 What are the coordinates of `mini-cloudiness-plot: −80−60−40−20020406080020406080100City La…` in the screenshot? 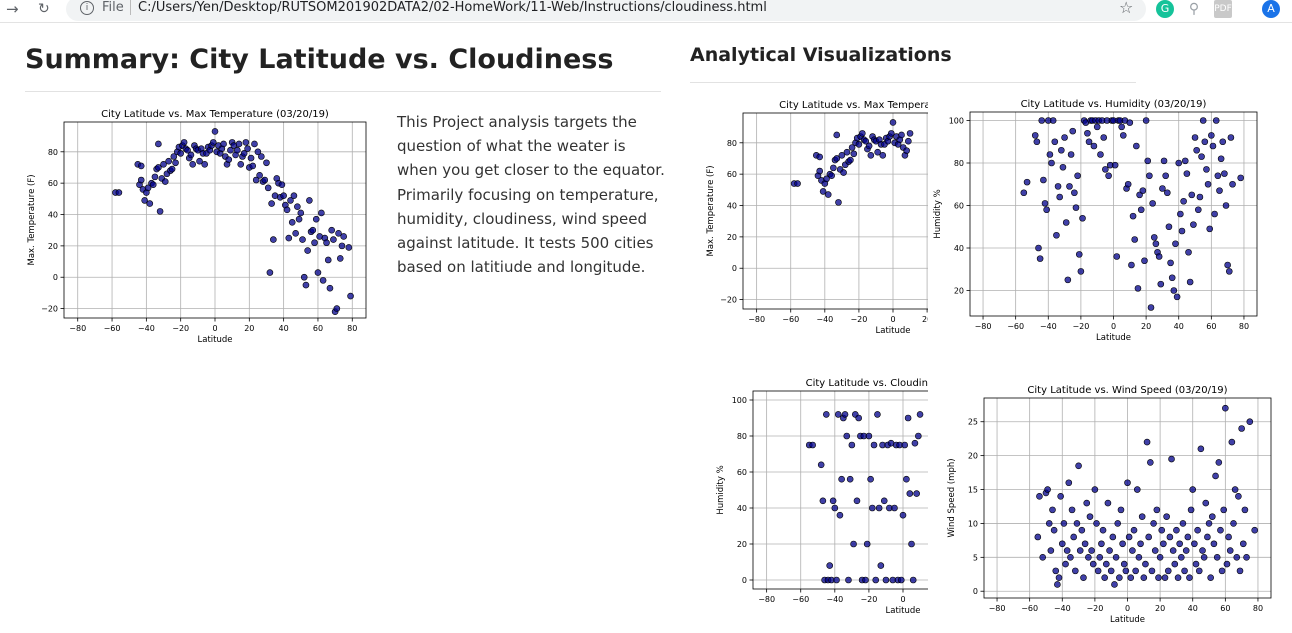 It's located at (818, 500).